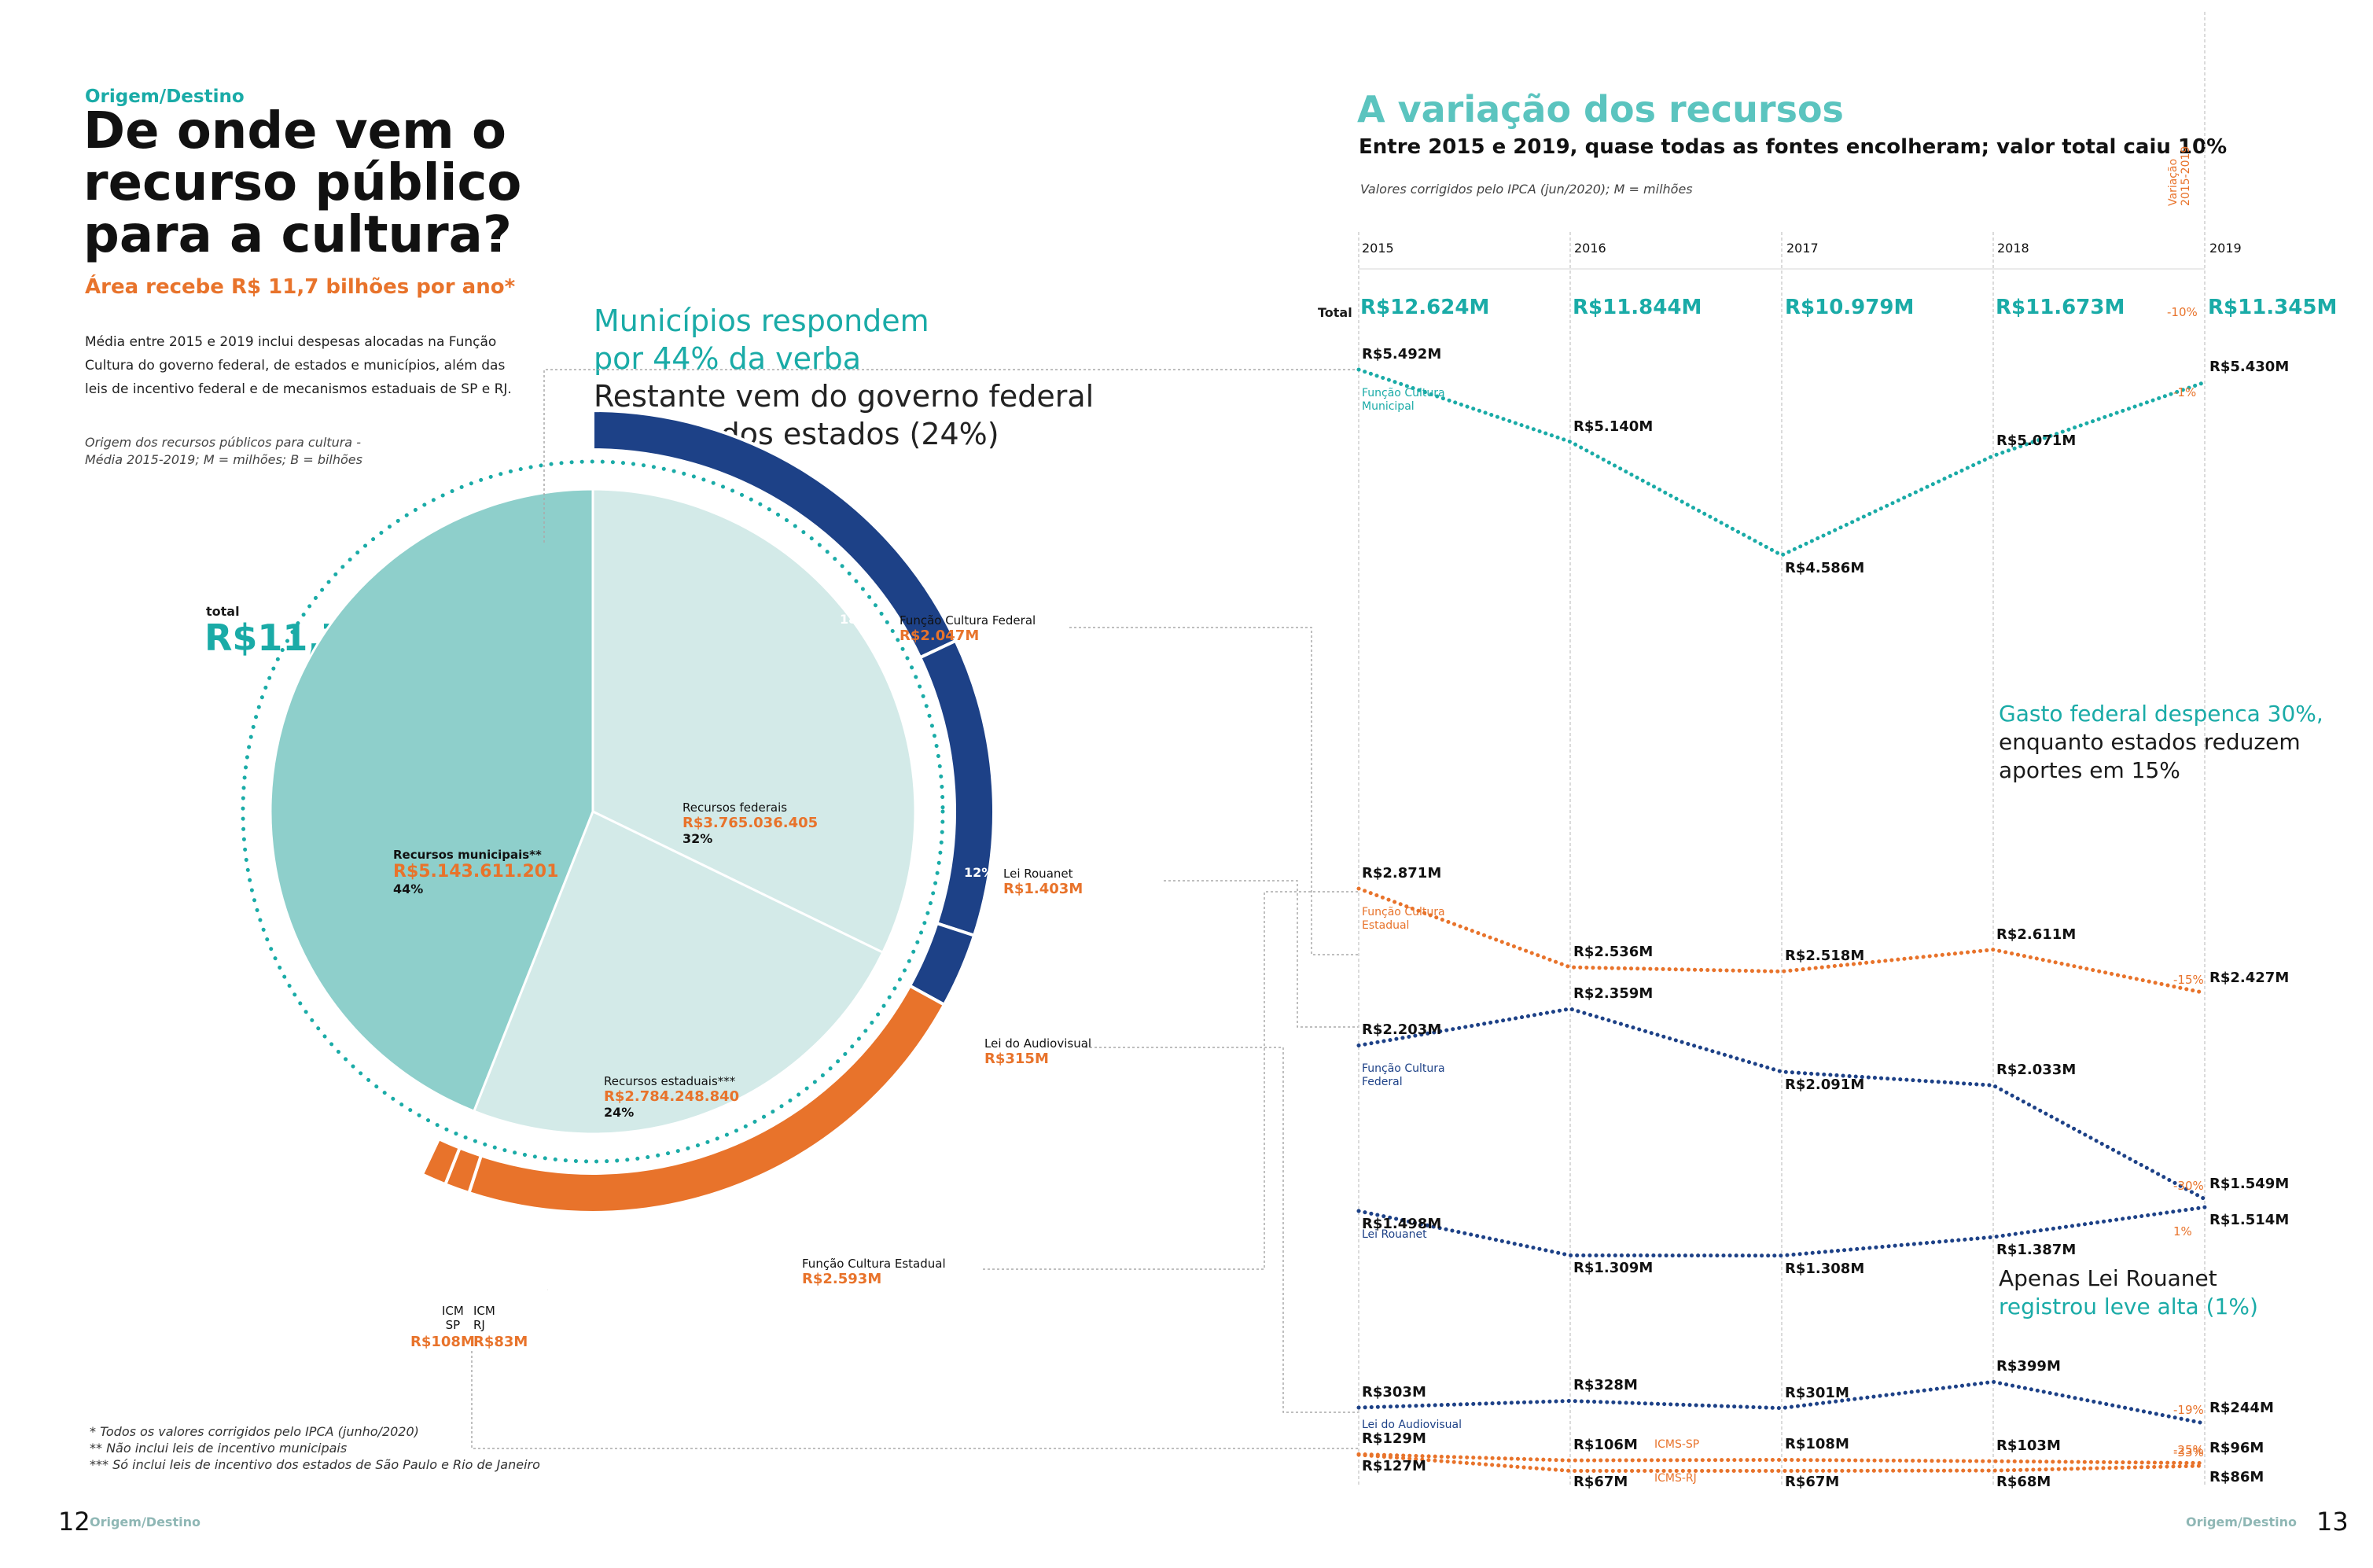 The image size is (2373, 1568). I want to click on point-value-label: R$328M, so click(1605, 1385).